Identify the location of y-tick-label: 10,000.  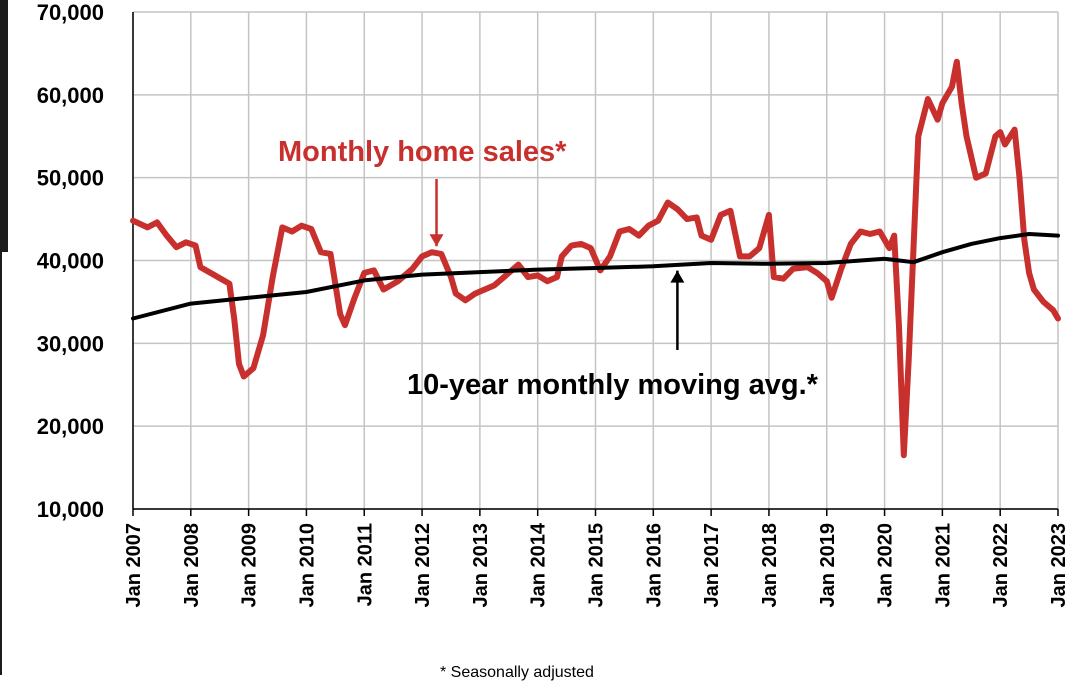
(70, 509).